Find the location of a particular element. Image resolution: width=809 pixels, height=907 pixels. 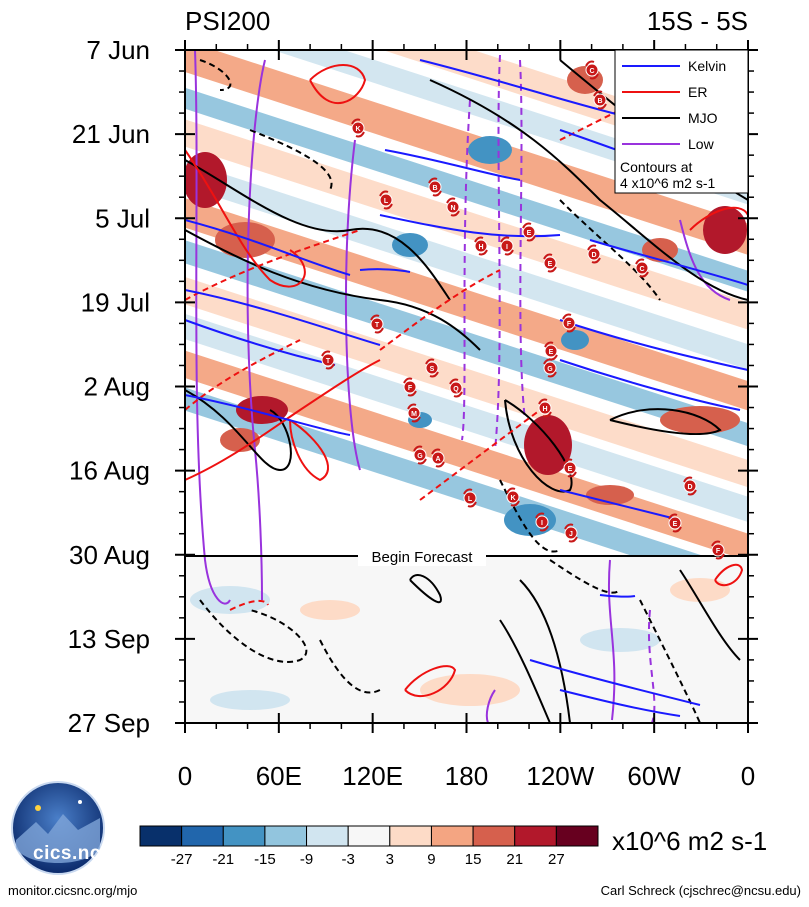

storm-marker: J is located at coordinates (571, 533).